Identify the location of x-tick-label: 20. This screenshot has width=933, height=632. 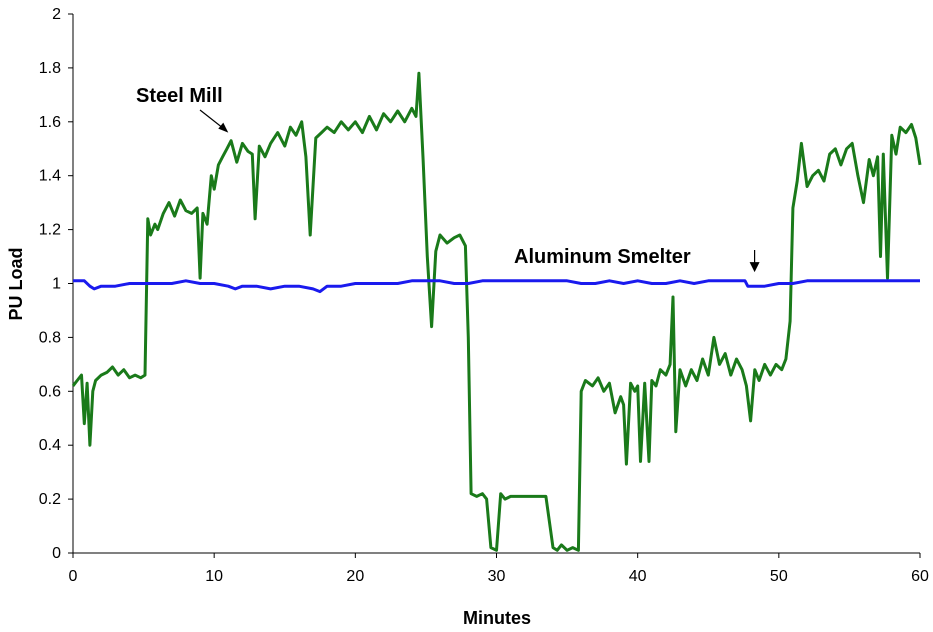
(355, 576).